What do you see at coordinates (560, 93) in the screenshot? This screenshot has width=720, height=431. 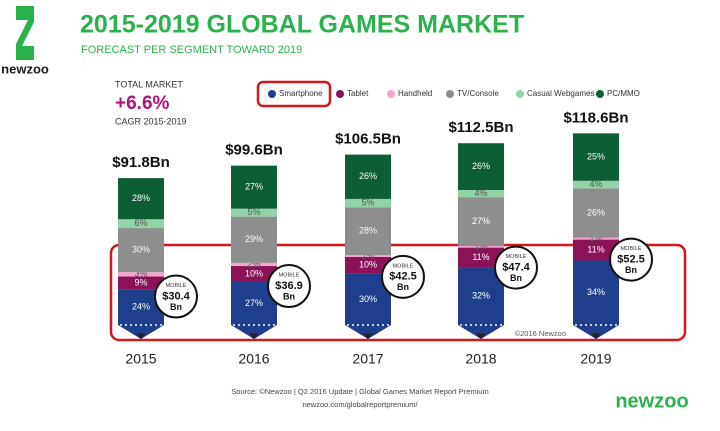 I see `legend-label: Casual Webgames` at bounding box center [560, 93].